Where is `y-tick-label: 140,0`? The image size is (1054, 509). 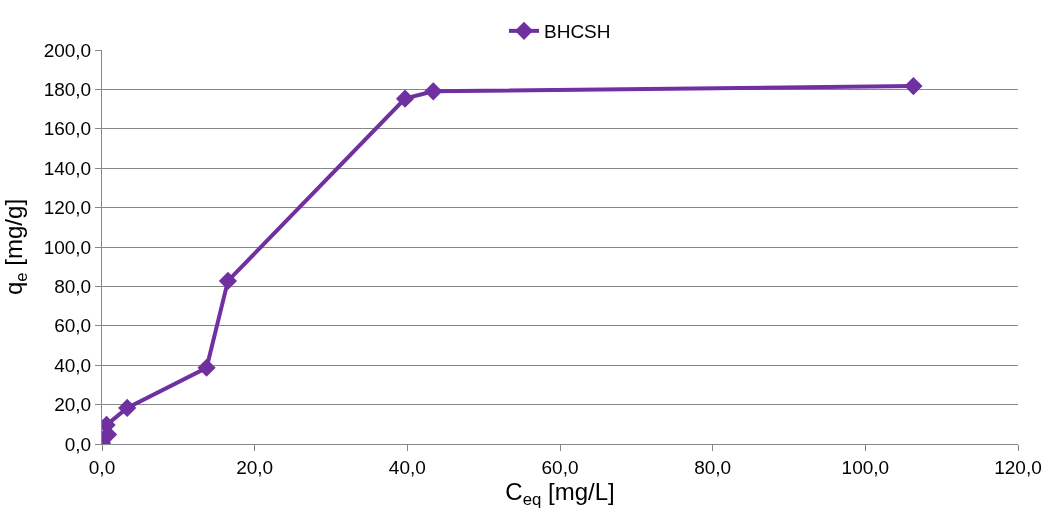 y-tick-label: 140,0 is located at coordinates (67, 168).